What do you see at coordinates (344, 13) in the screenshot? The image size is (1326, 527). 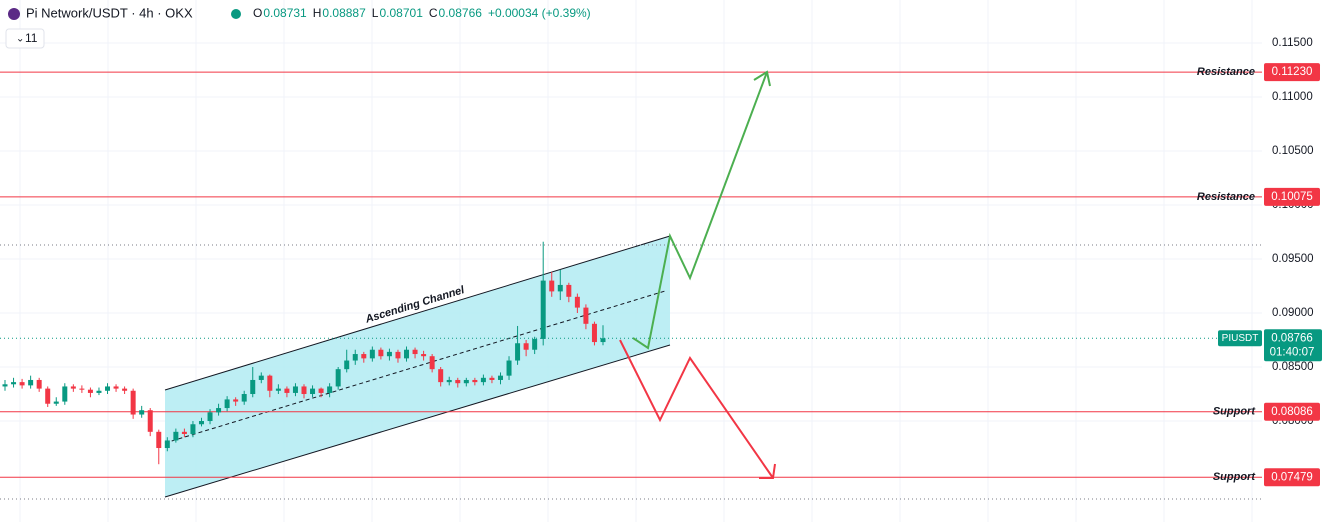 I see `ohlc-value: 0.08887` at bounding box center [344, 13].